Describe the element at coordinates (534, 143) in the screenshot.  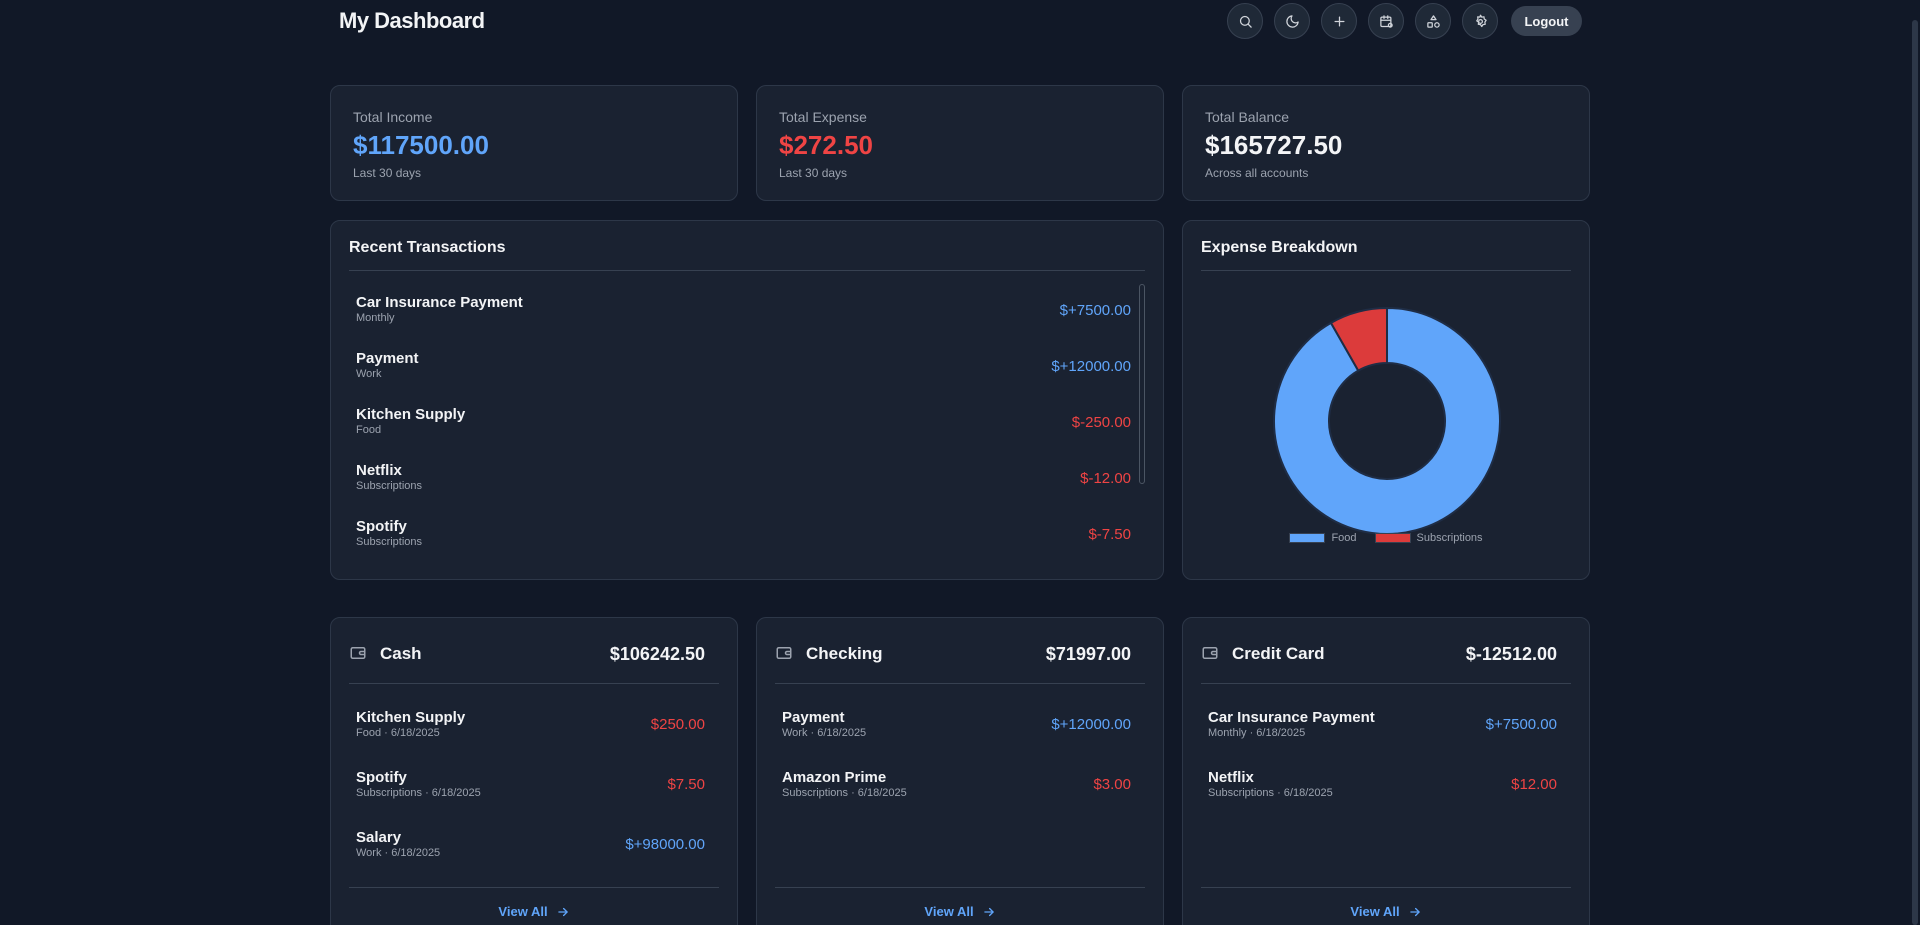
I see `stat-card-income: Total Income $117500.00 Last 30 days` at that location.